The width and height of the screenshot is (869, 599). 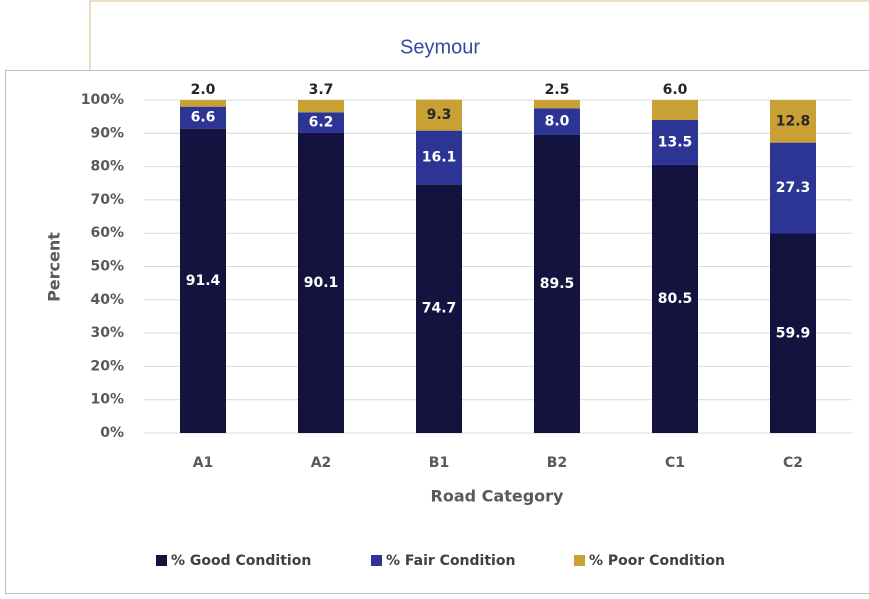 What do you see at coordinates (439, 463) in the screenshot?
I see `x-tick-label: B1` at bounding box center [439, 463].